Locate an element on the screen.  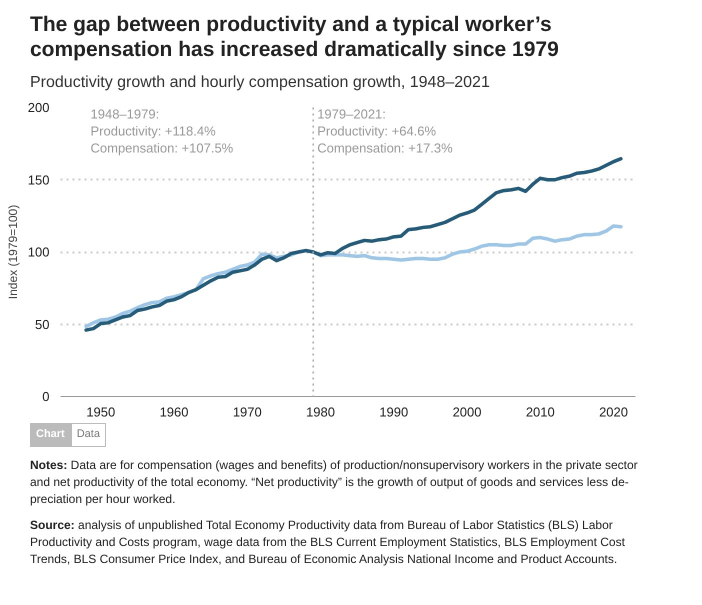
annotation: 1948–1979: Productivity: +118.4% Compensation: +107.5% is located at coordinates (162, 131).